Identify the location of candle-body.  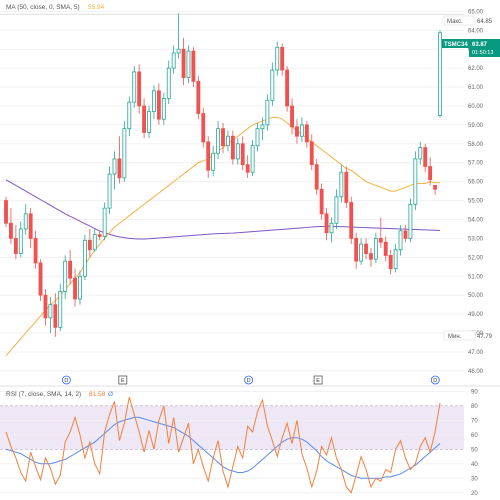
(316, 177).